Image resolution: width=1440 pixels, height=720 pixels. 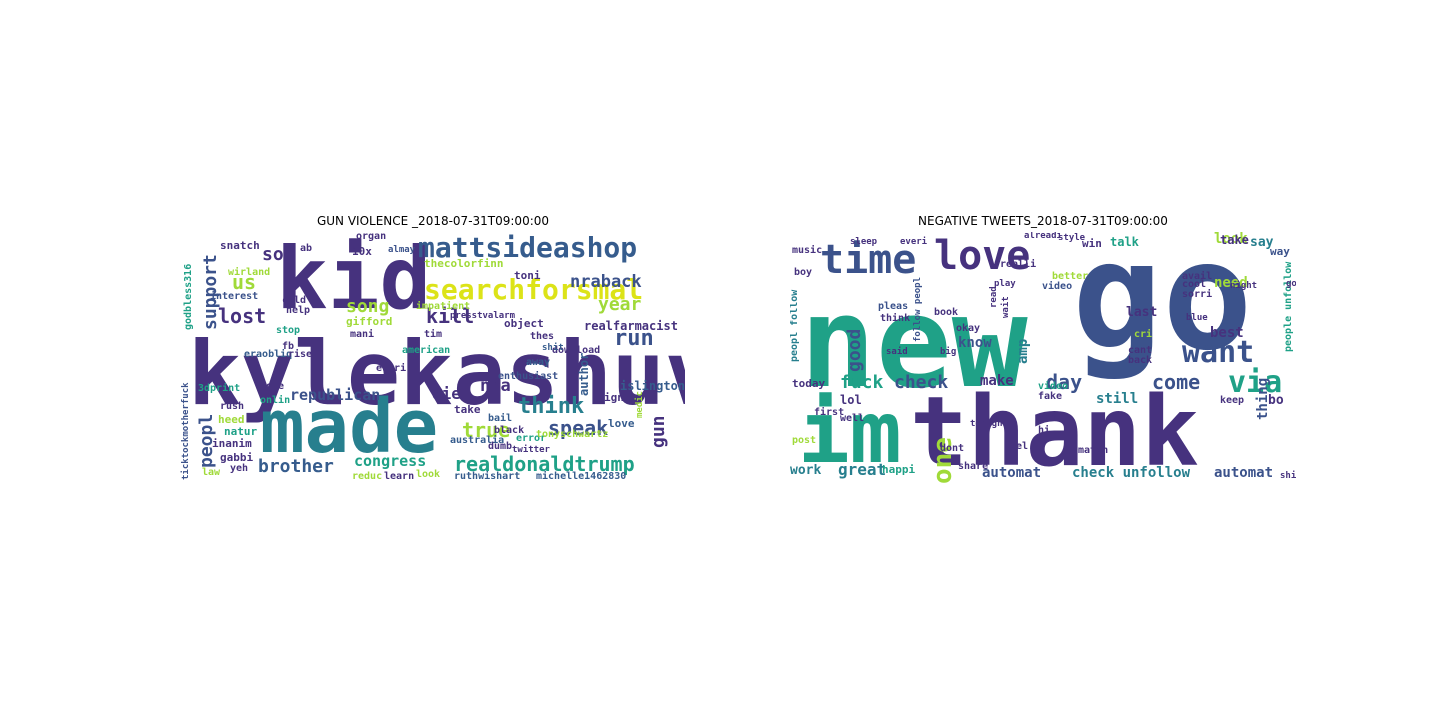 What do you see at coordinates (914, 342) in the screenshot?
I see `cloud-word: new` at bounding box center [914, 342].